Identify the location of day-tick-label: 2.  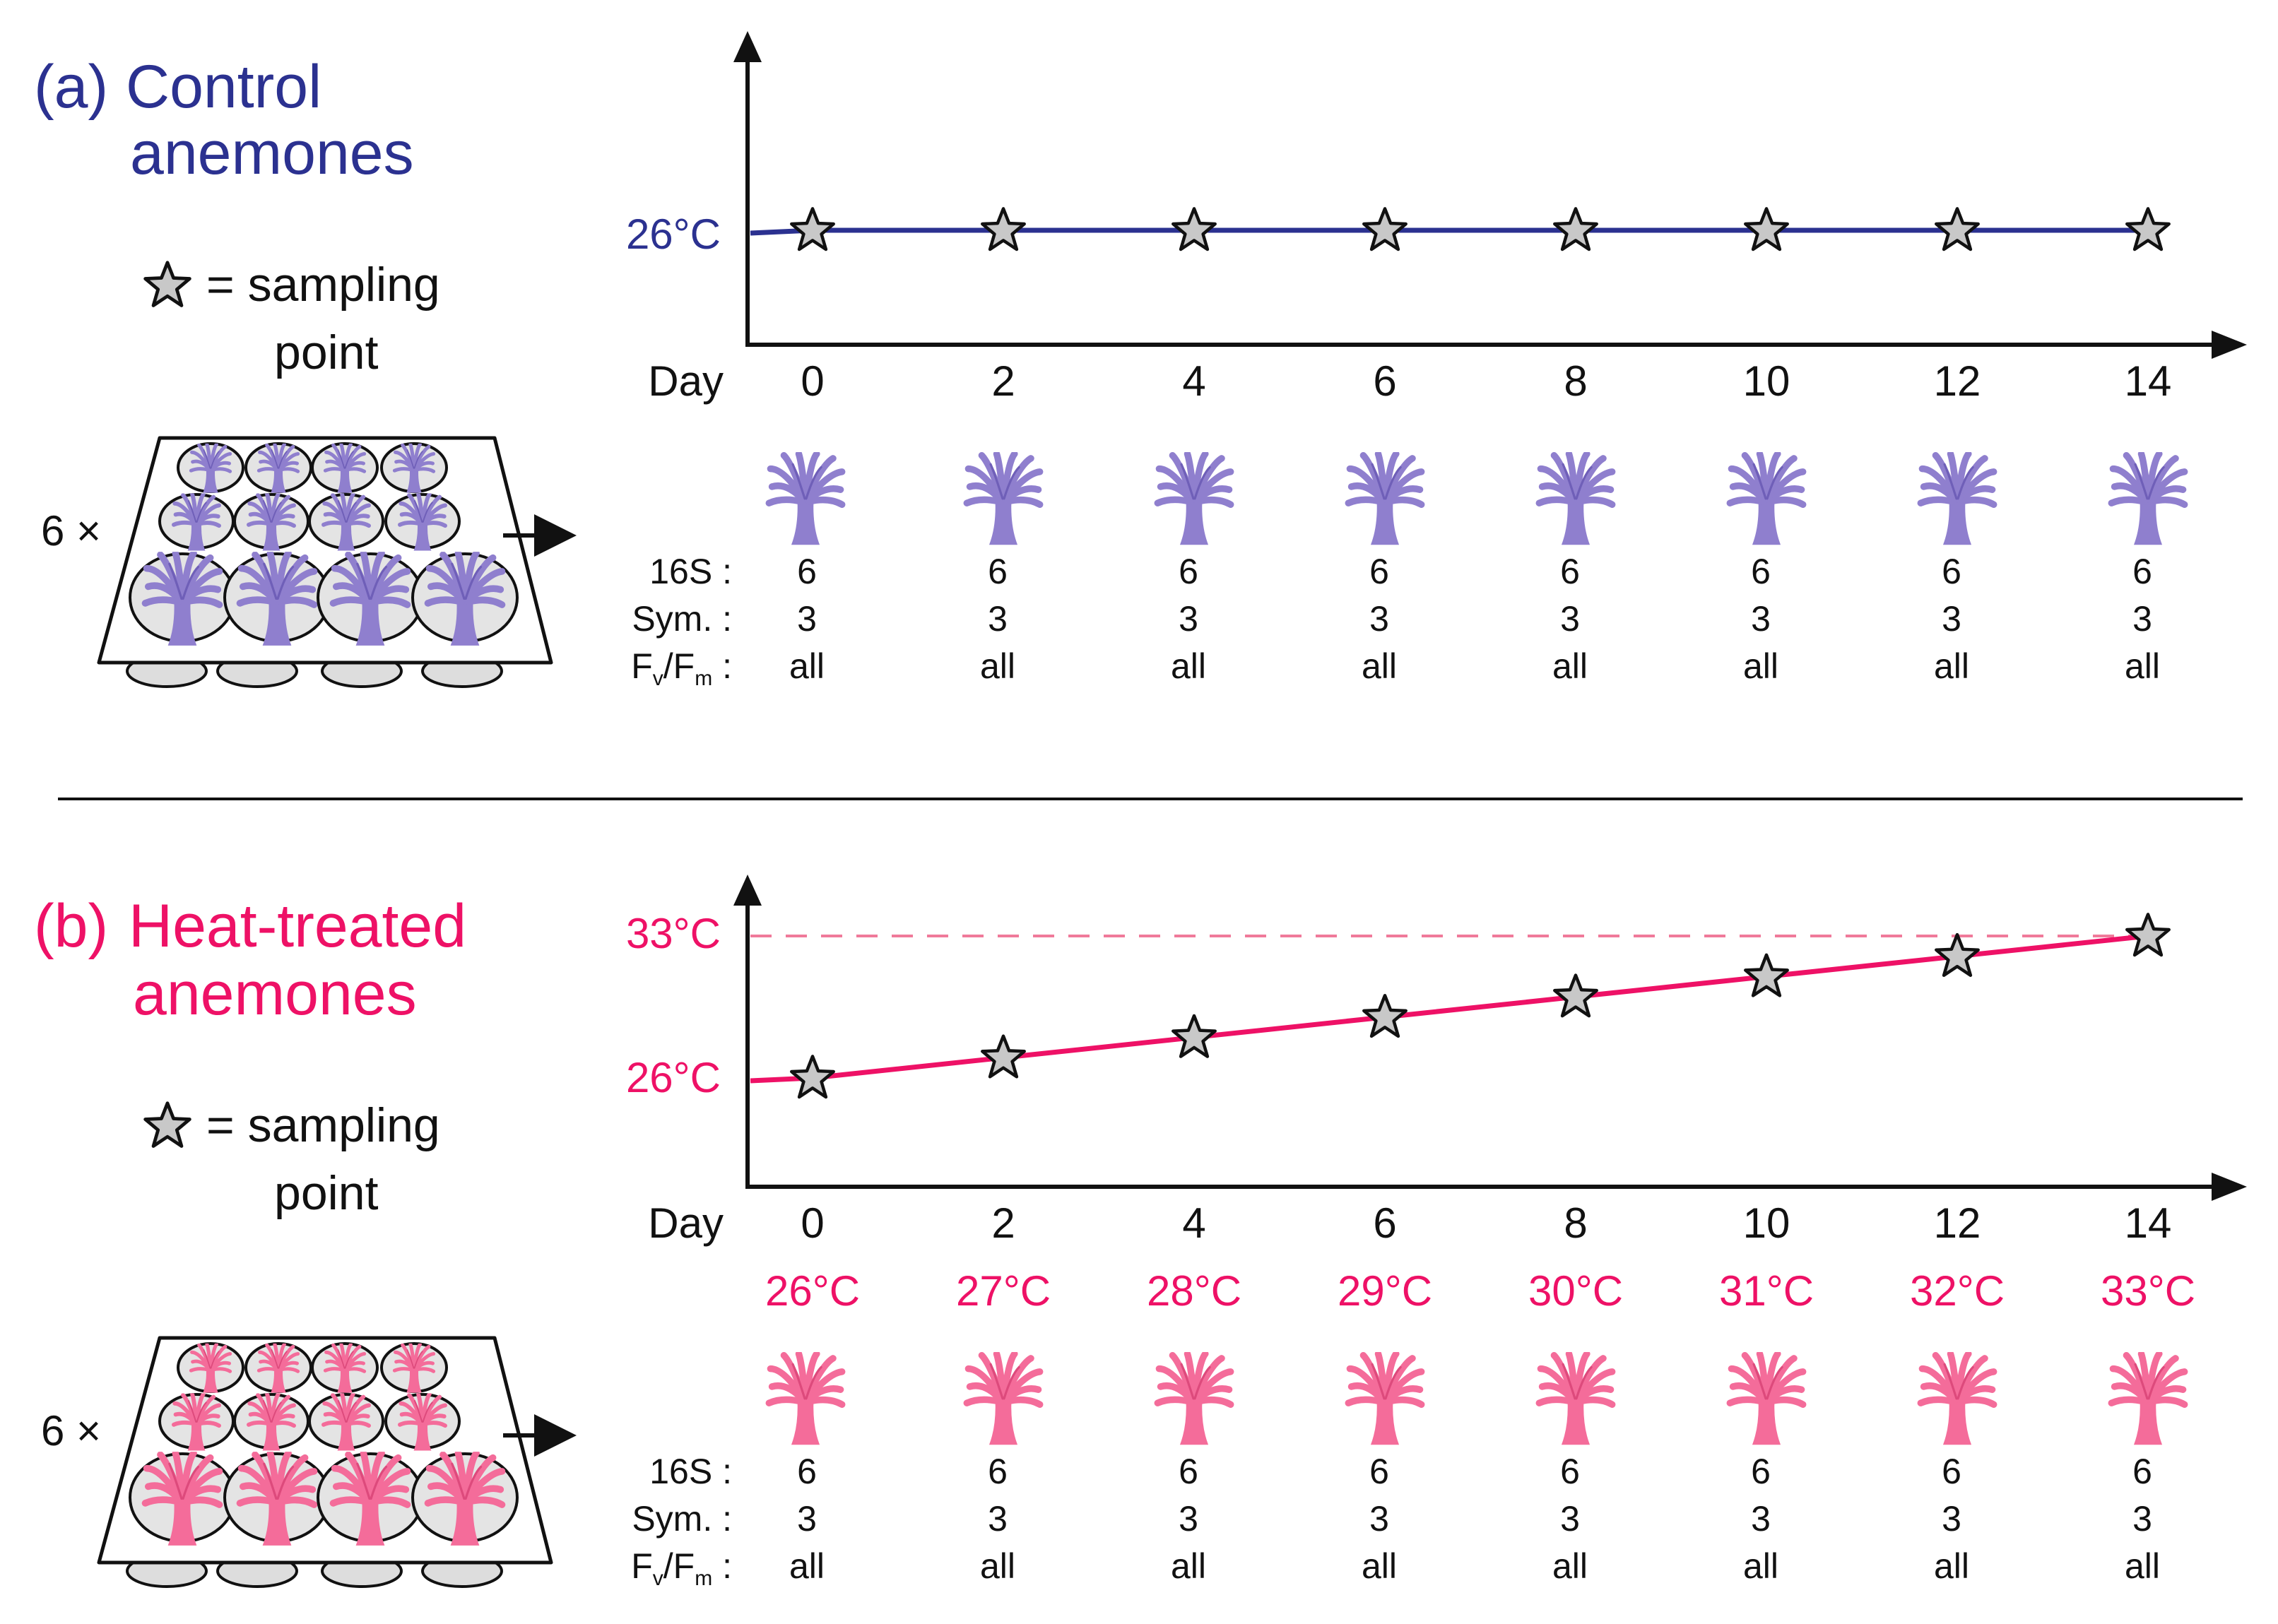
(1003, 381).